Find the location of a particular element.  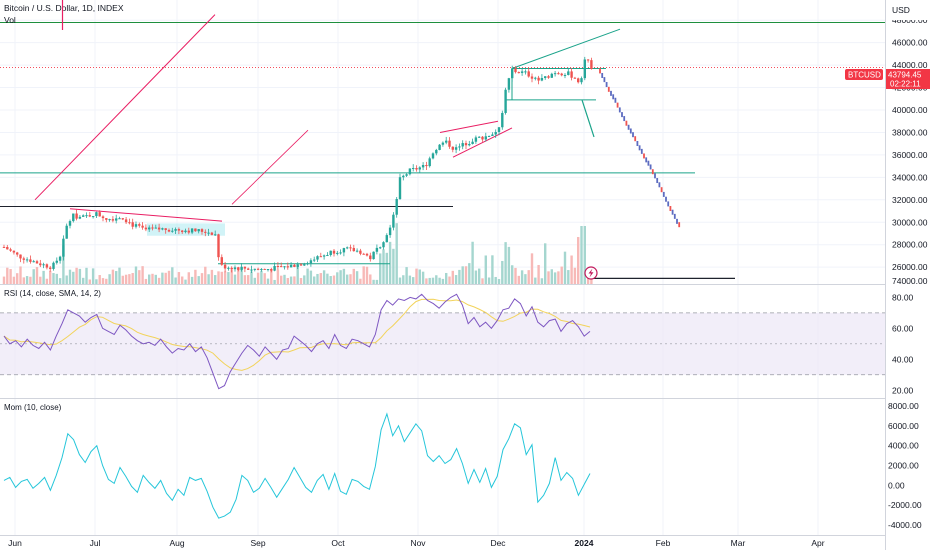

currency-box is located at coordinates (909, 10).